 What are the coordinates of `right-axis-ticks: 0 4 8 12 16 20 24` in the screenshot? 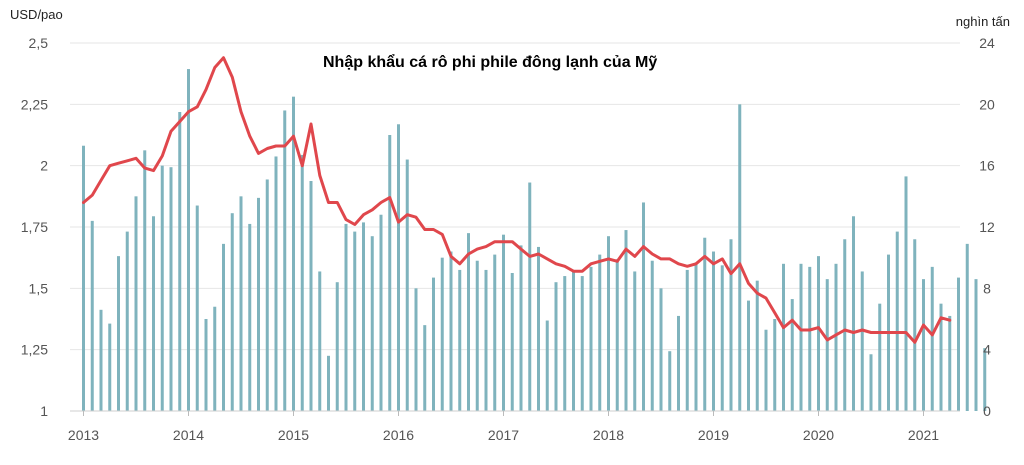 It's located at (987, 227).